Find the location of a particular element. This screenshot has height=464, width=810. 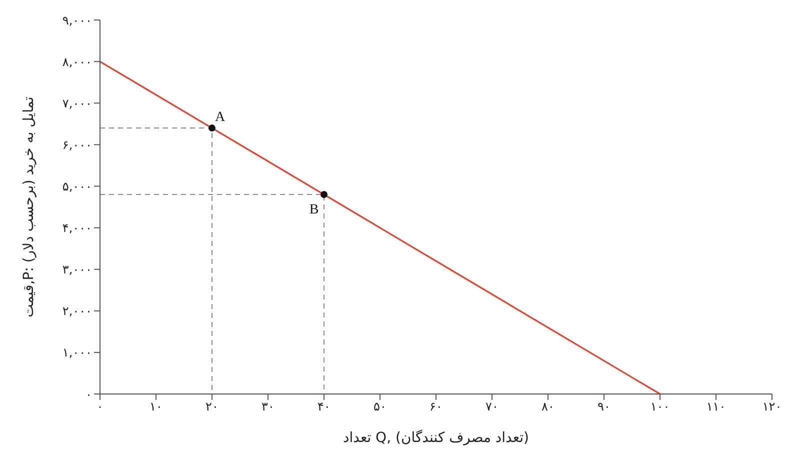

x-tick-label: ۶۰ is located at coordinates (436, 407).